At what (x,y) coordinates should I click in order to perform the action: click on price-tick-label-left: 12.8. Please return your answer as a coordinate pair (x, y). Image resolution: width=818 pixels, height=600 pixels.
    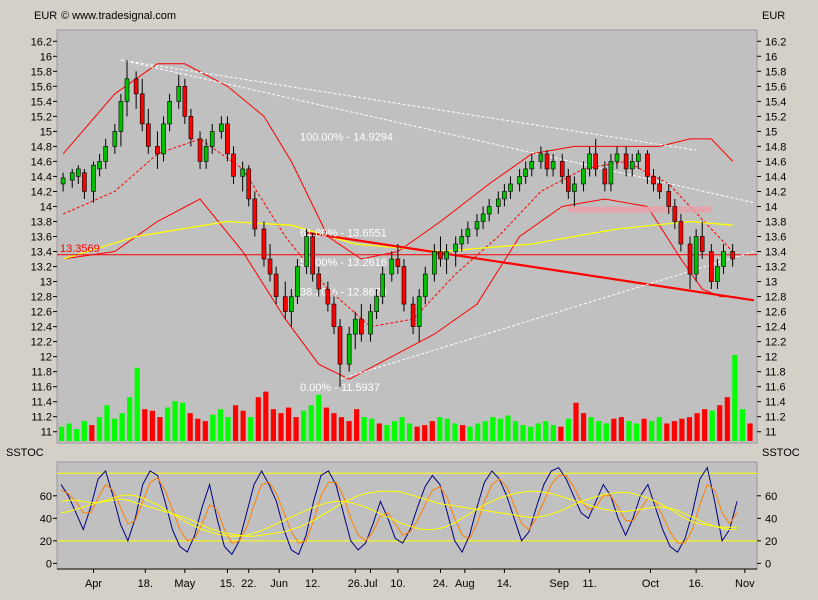
    Looking at the image, I should click on (41, 298).